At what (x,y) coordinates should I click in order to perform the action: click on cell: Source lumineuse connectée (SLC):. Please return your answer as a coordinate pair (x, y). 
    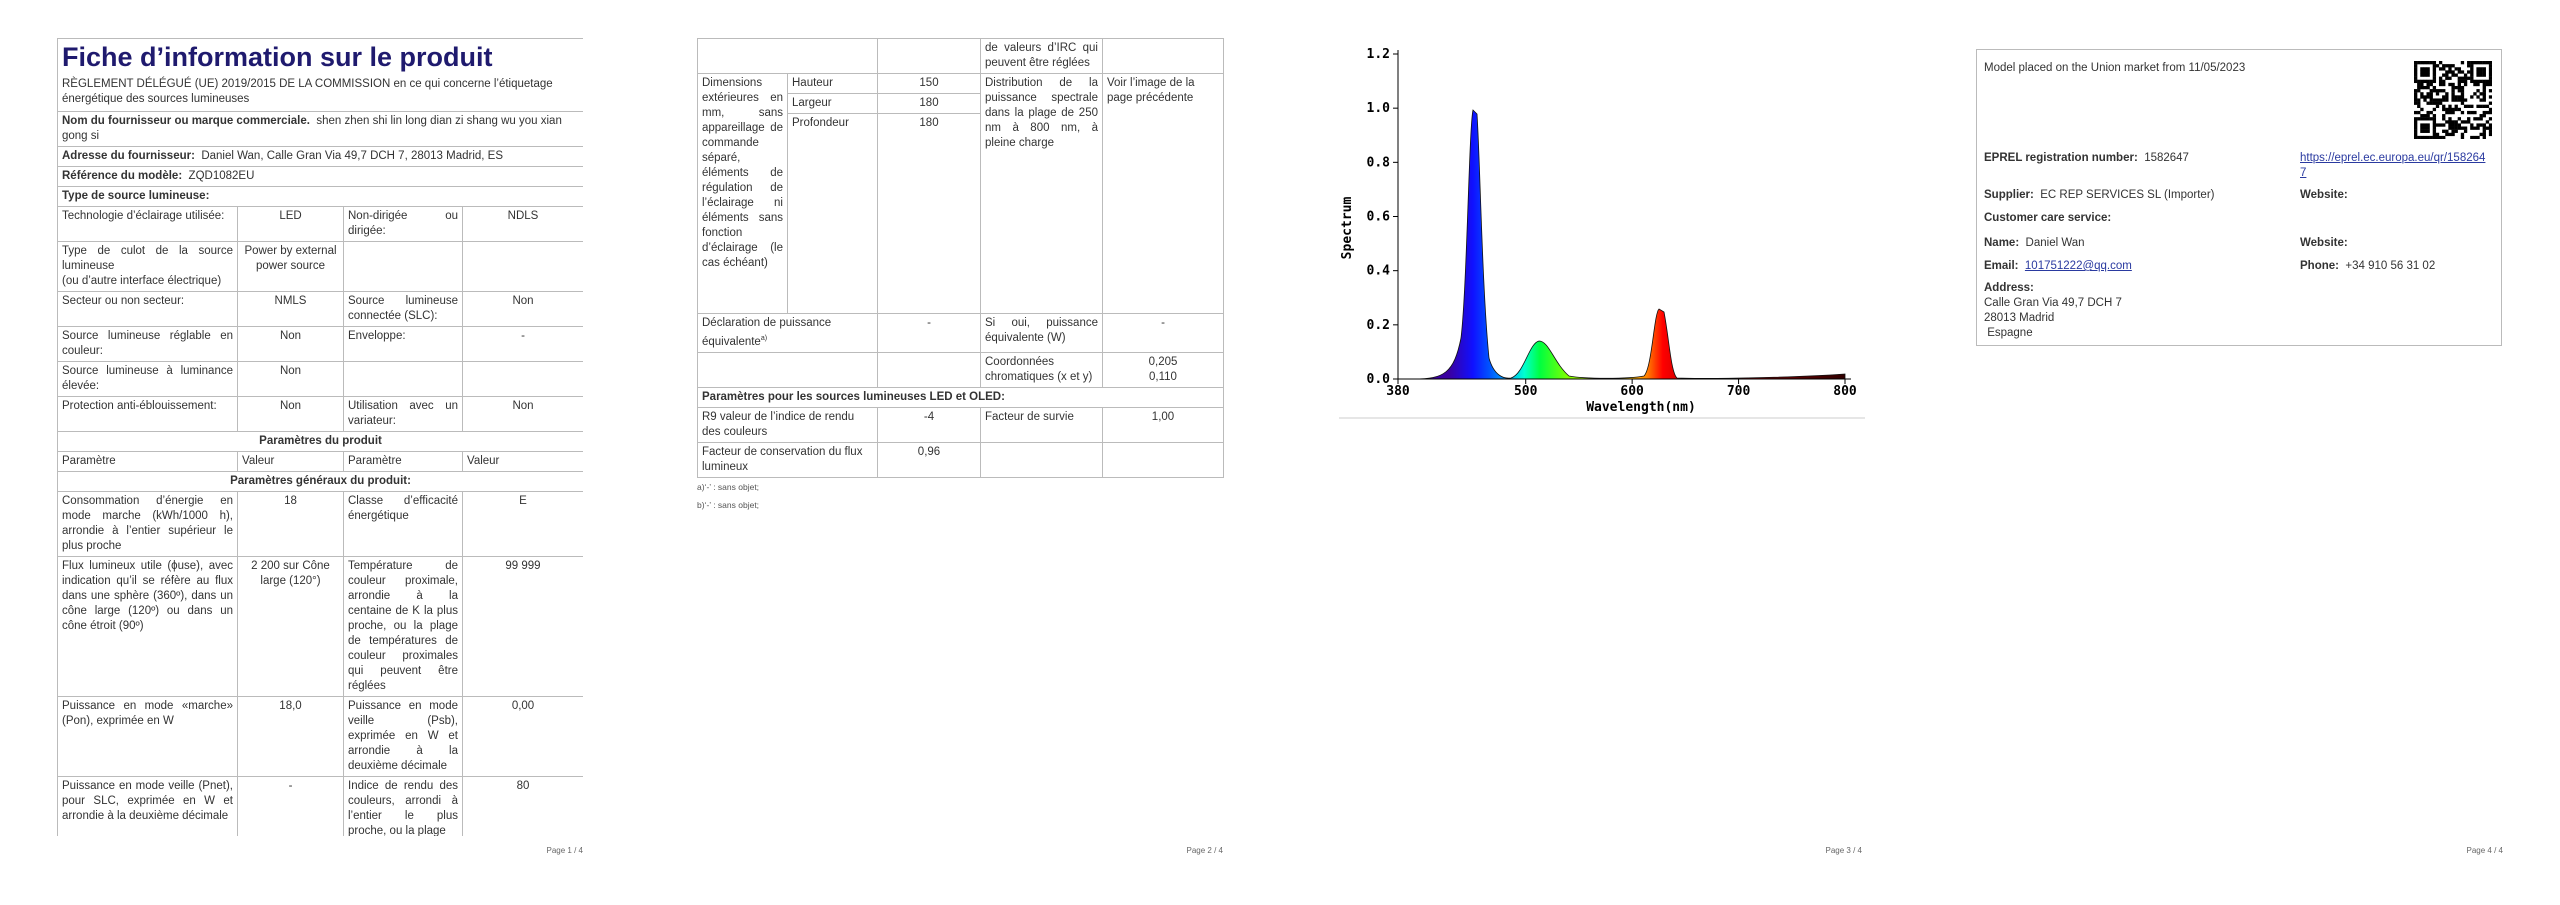
    Looking at the image, I should click on (403, 309).